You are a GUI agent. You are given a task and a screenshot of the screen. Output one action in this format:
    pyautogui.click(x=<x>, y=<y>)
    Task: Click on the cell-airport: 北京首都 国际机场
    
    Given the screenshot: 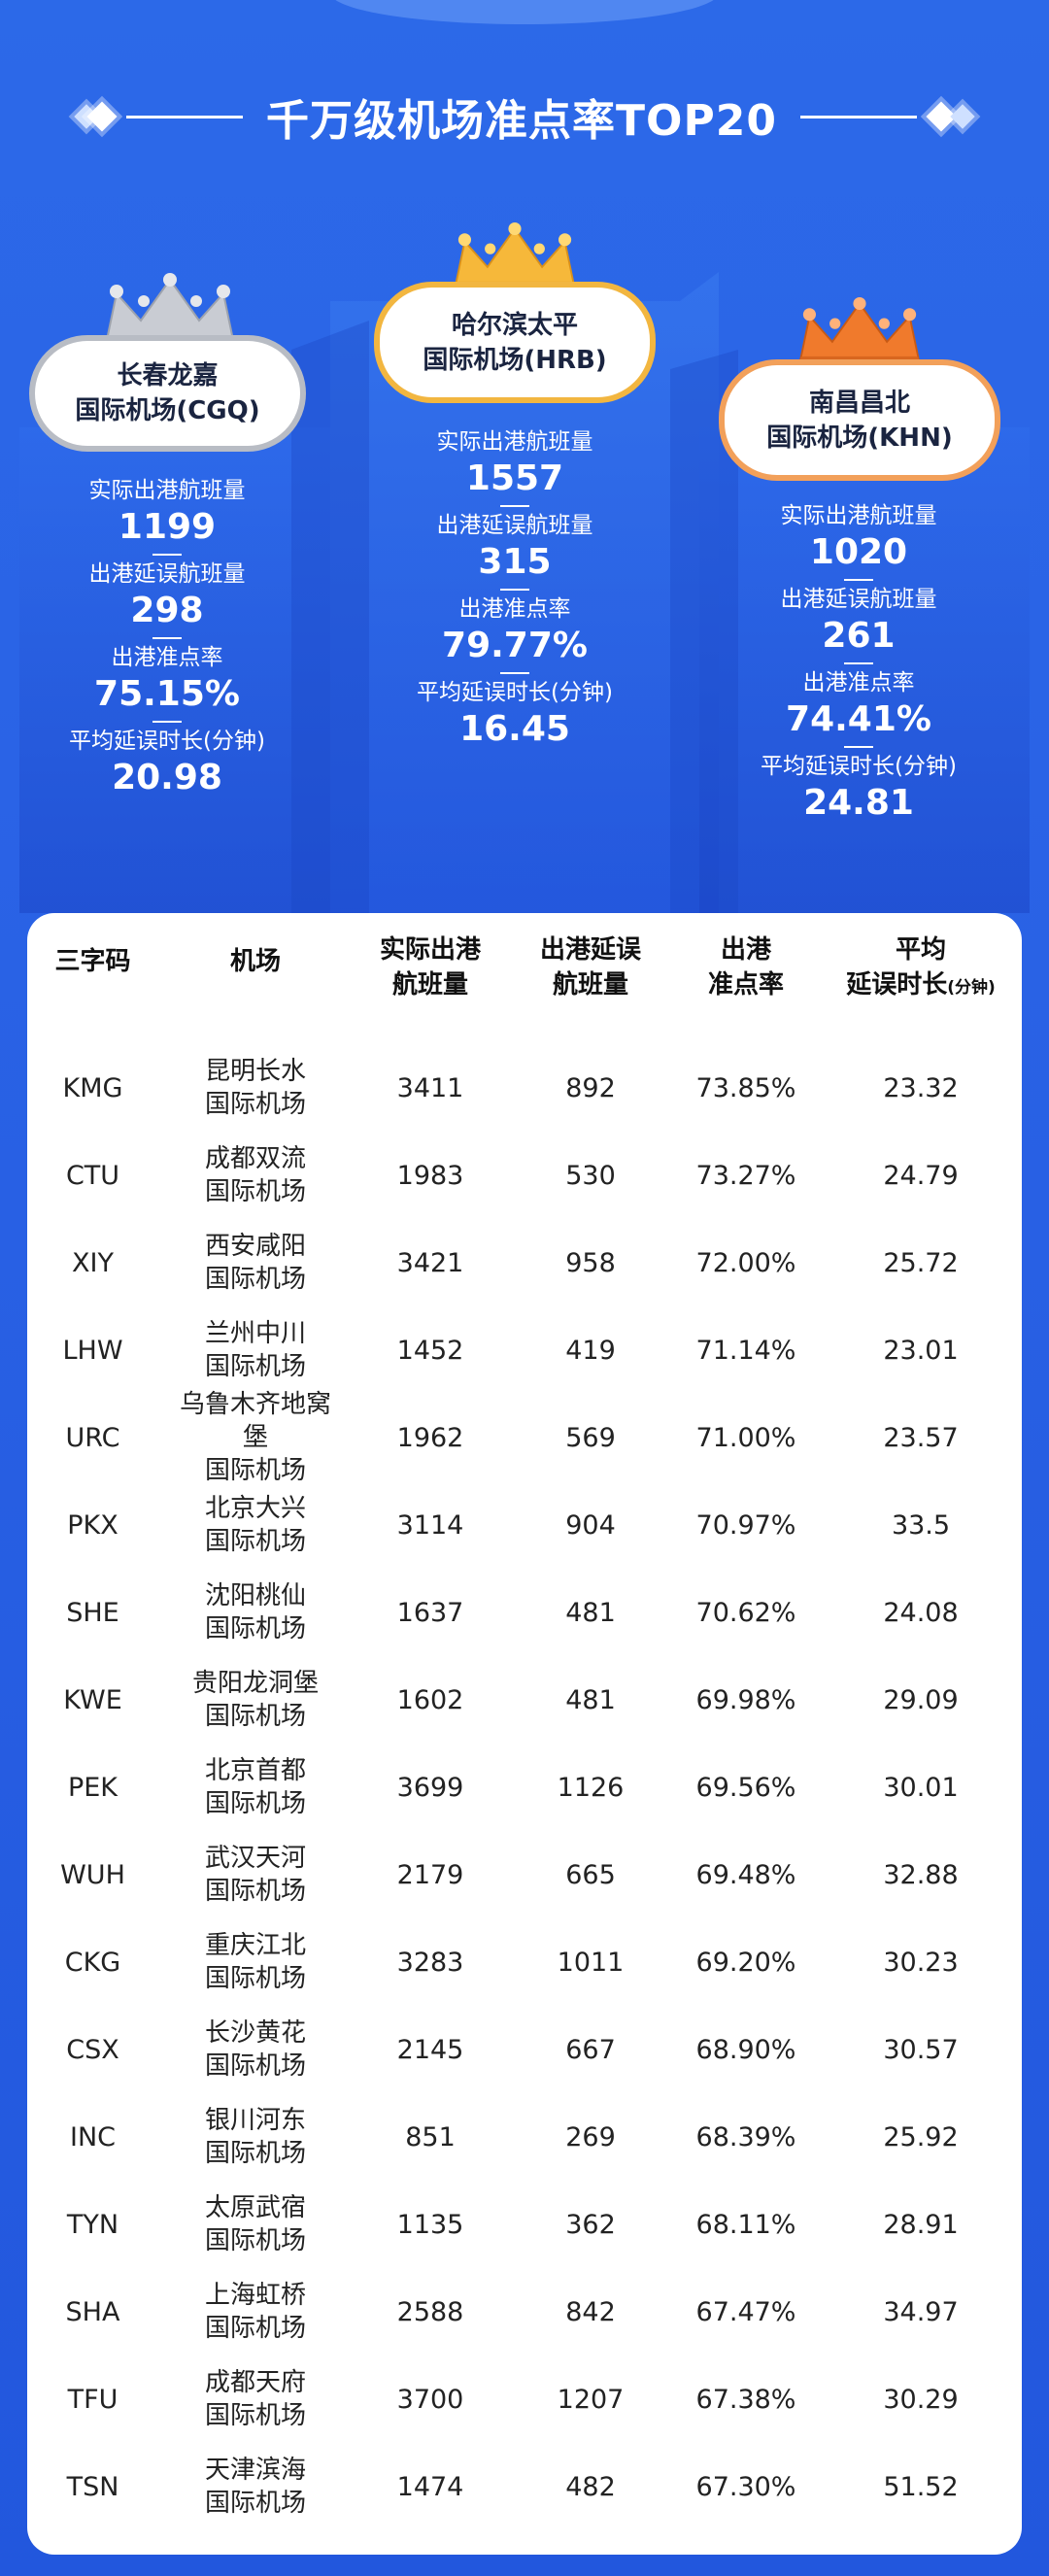 What is the action you would take?
    pyautogui.click(x=255, y=1787)
    